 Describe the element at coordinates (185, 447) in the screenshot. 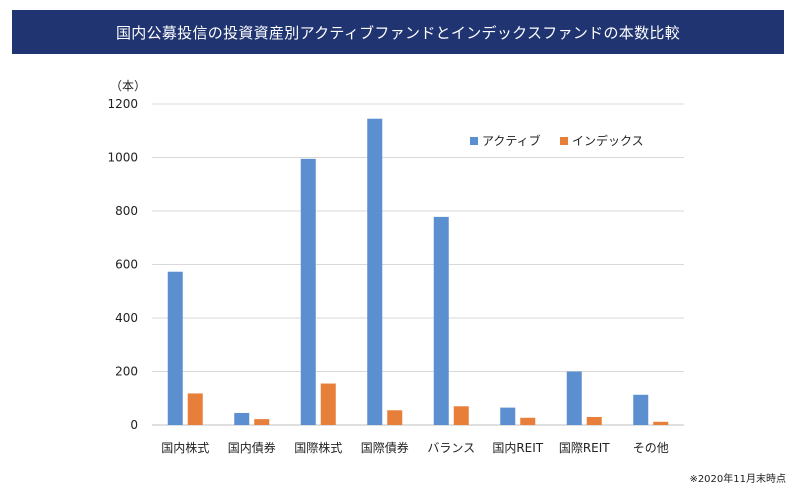

I see `x-tick-label: 国内株式` at that location.